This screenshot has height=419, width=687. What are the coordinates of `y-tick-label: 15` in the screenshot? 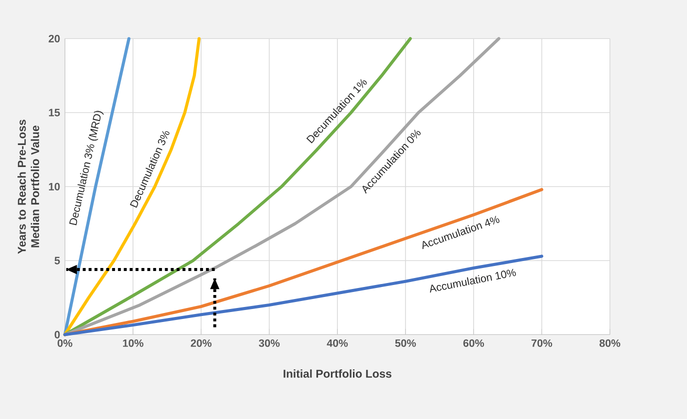 It's located at (54, 112).